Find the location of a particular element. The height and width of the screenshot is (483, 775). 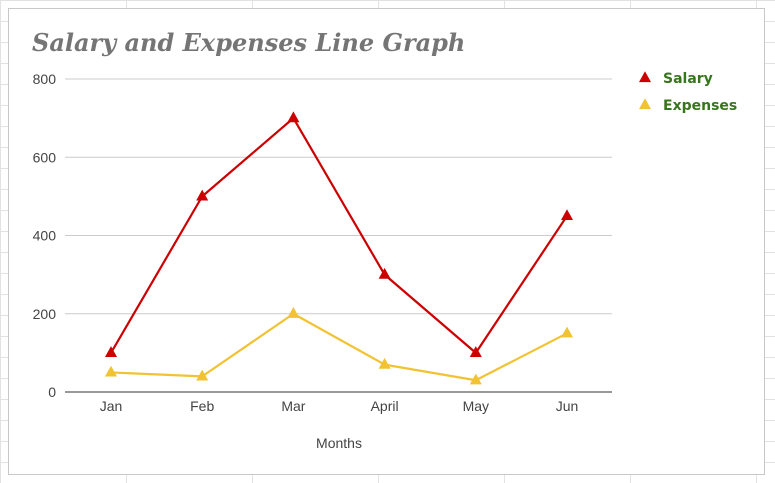

y-tick-label: 800 is located at coordinates (45, 79).